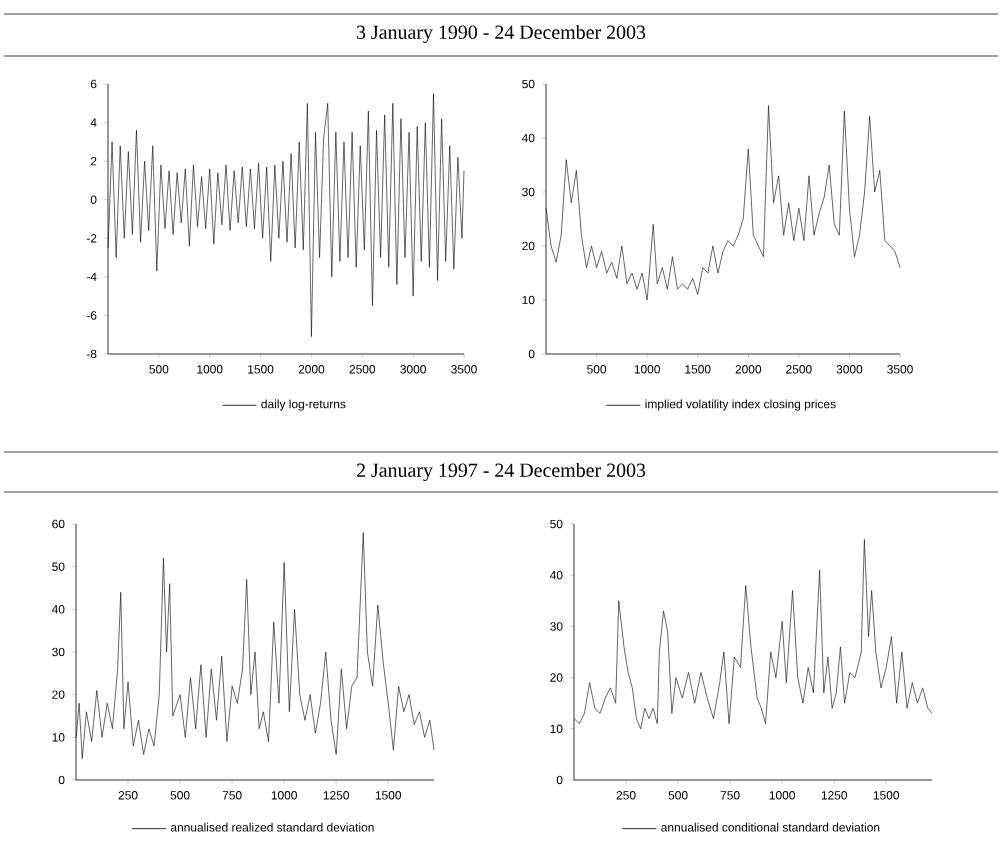  Describe the element at coordinates (501, 34) in the screenshot. I see `chart-title: 3 January 1990 - 24 December 2003` at that location.